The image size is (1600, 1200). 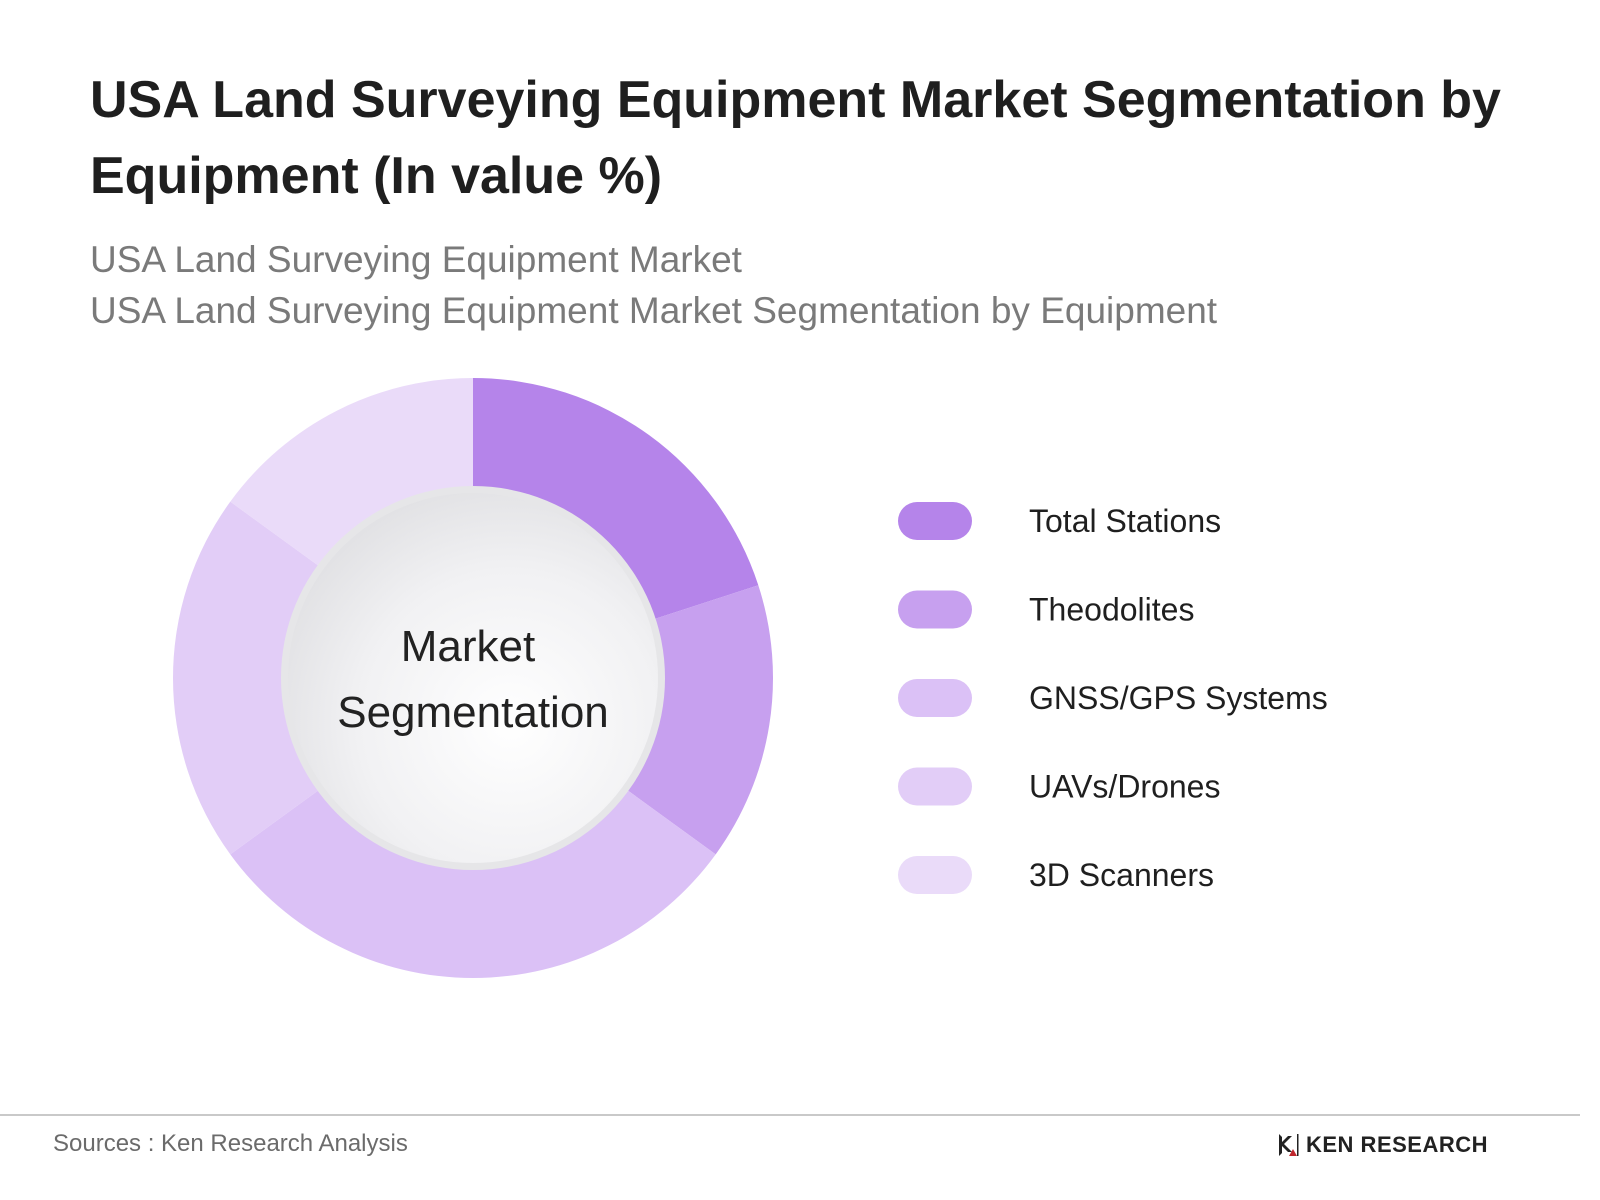 What do you see at coordinates (1111, 610) in the screenshot?
I see `legend-label: Theodolites` at bounding box center [1111, 610].